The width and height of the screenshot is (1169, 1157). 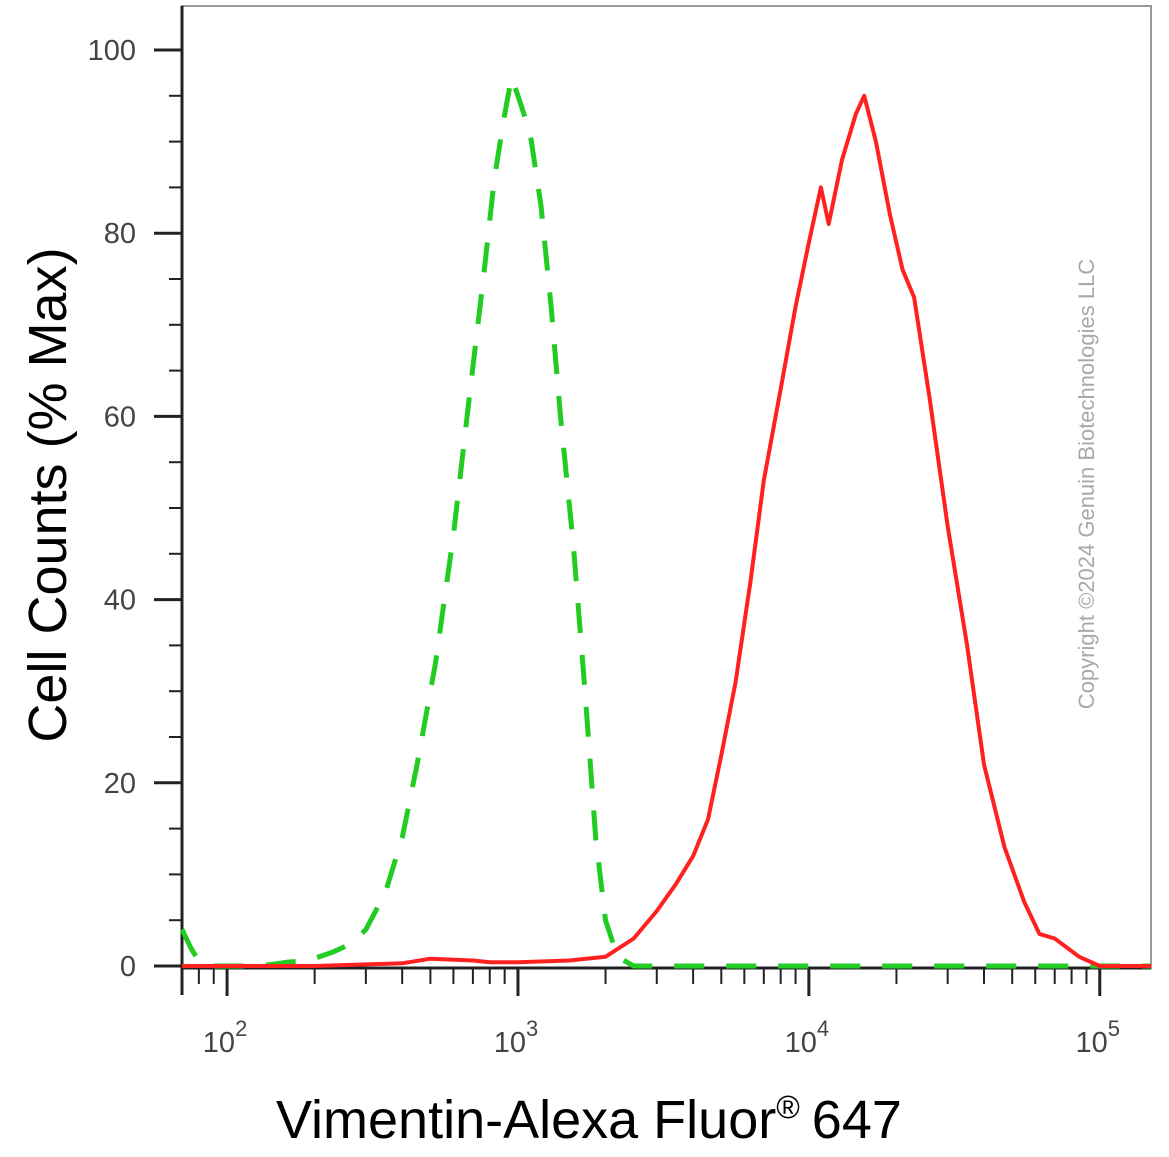 I want to click on y-axis-title: Cell Counts (% Max), so click(x=48, y=494).